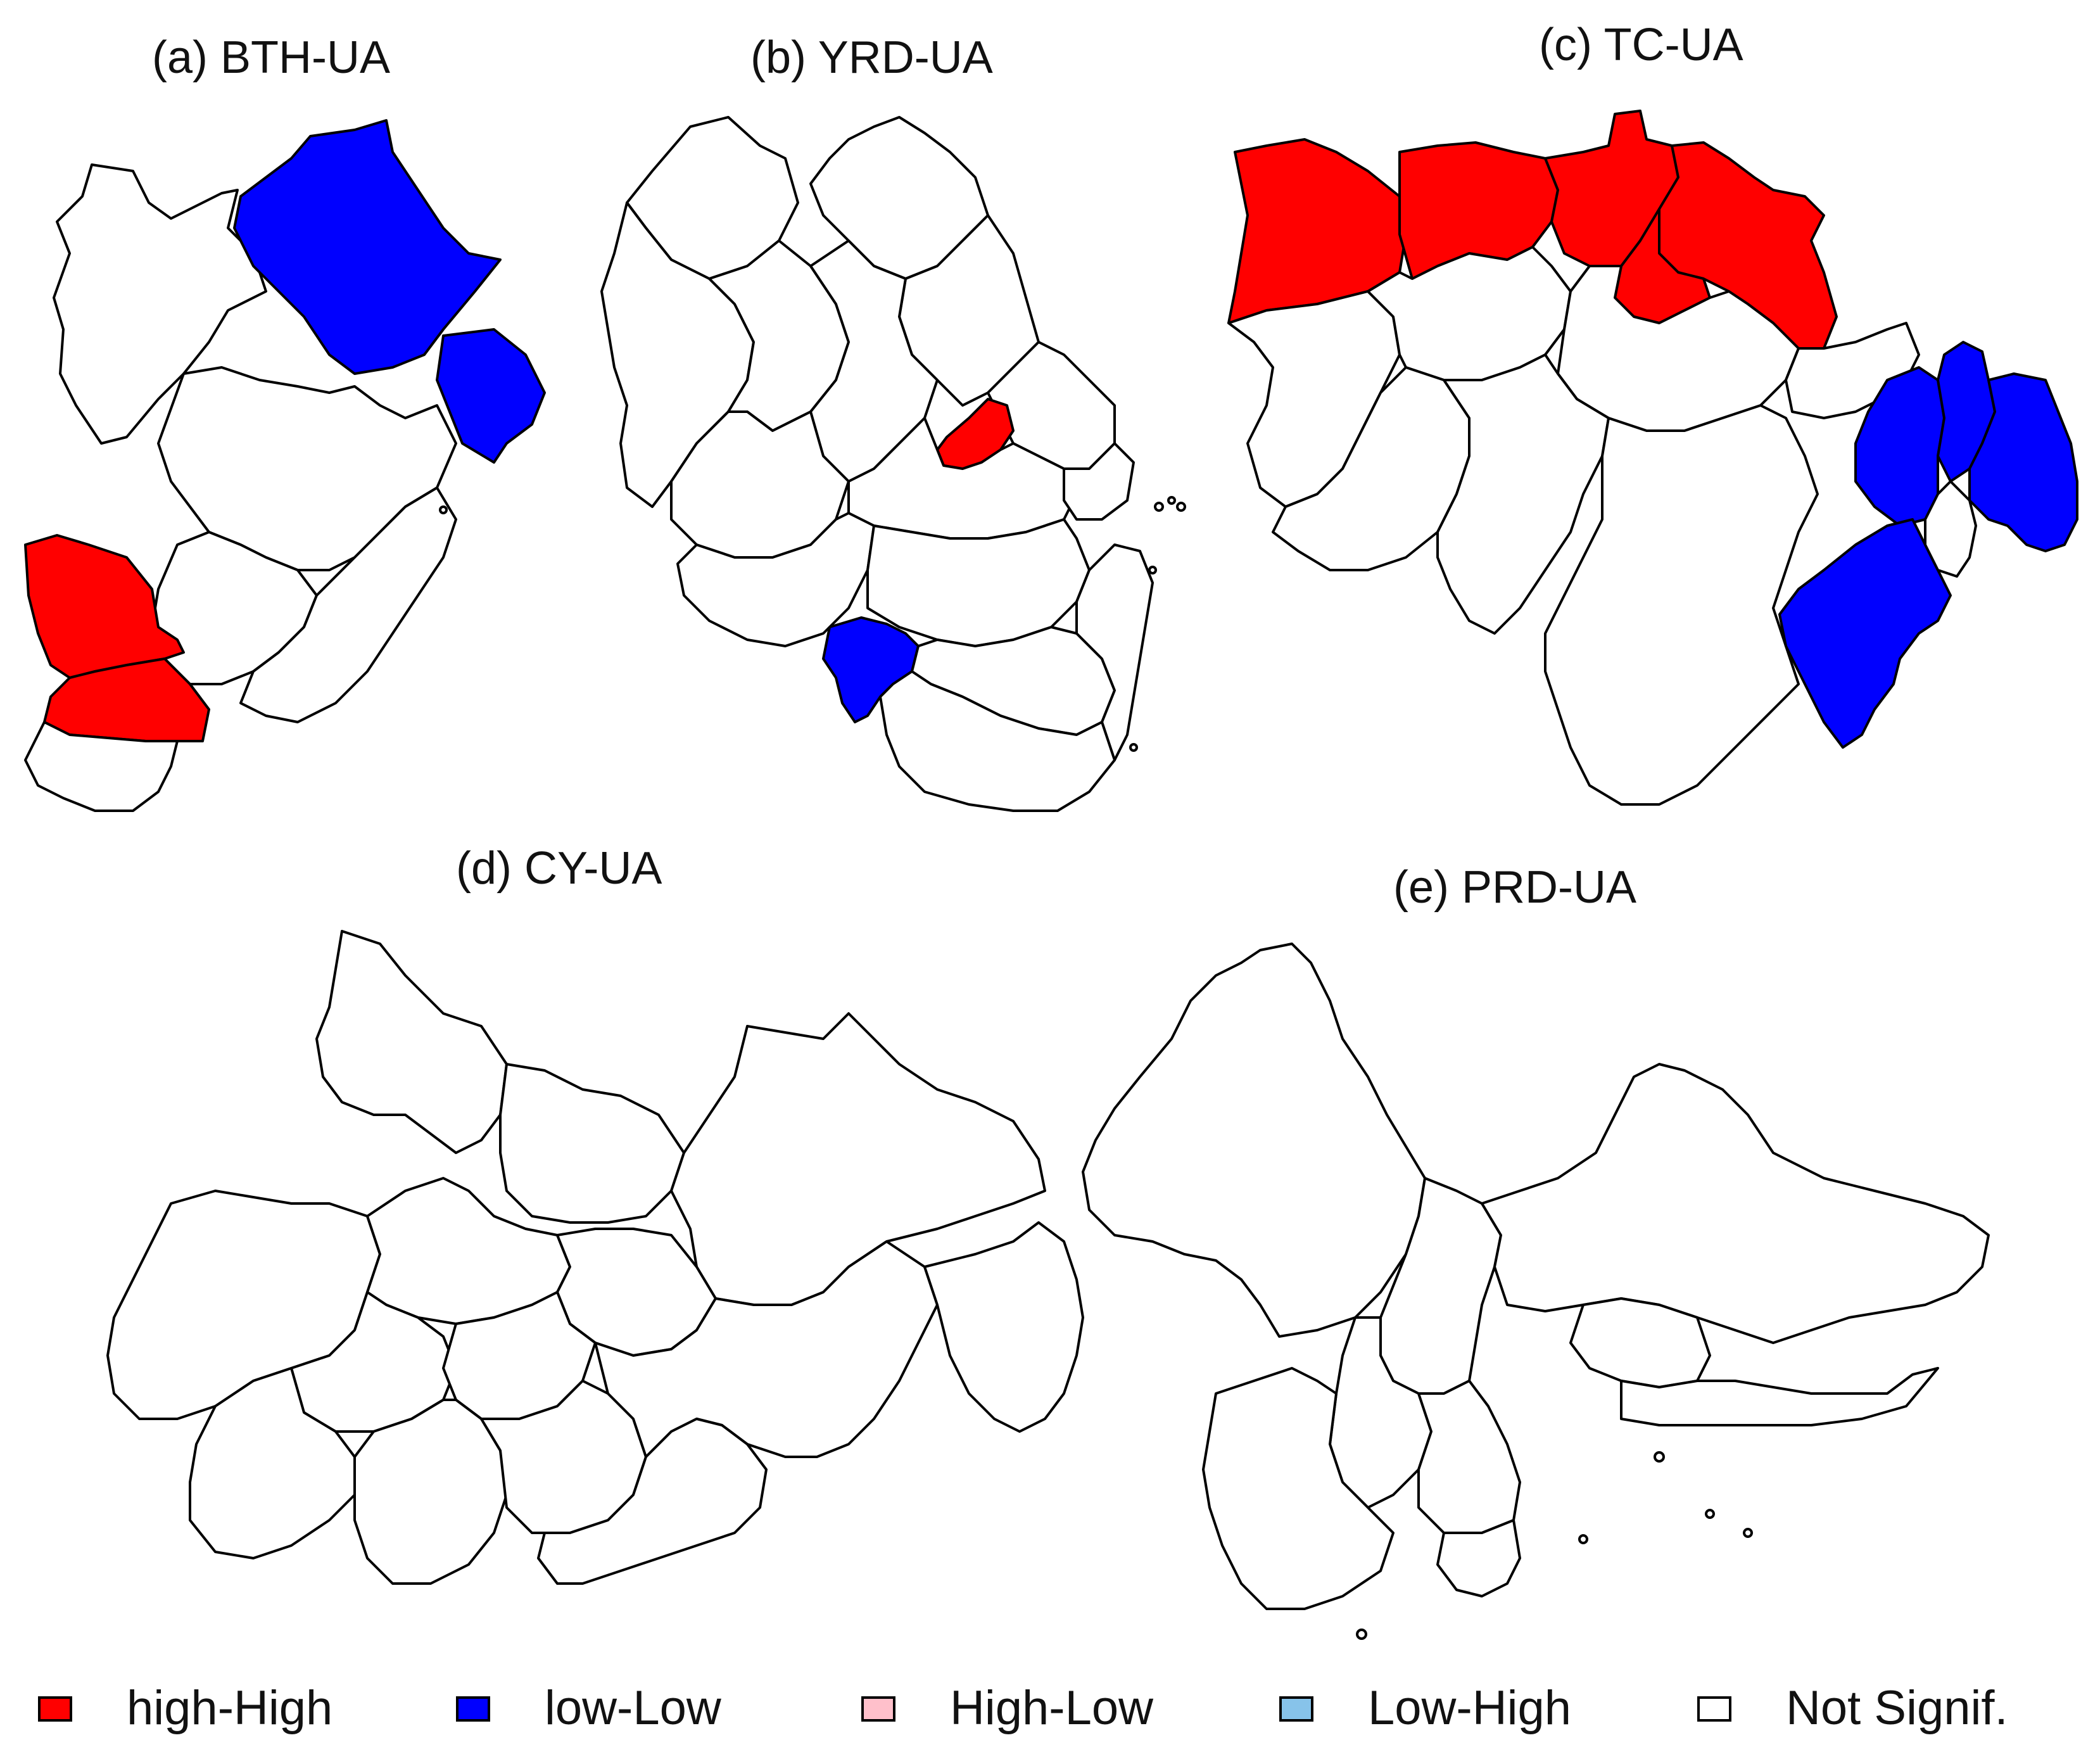 Image resolution: width=2100 pixels, height=1759 pixels. Describe the element at coordinates (1099, 481) in the screenshot. I see `yrd-region-shanghai` at that location.